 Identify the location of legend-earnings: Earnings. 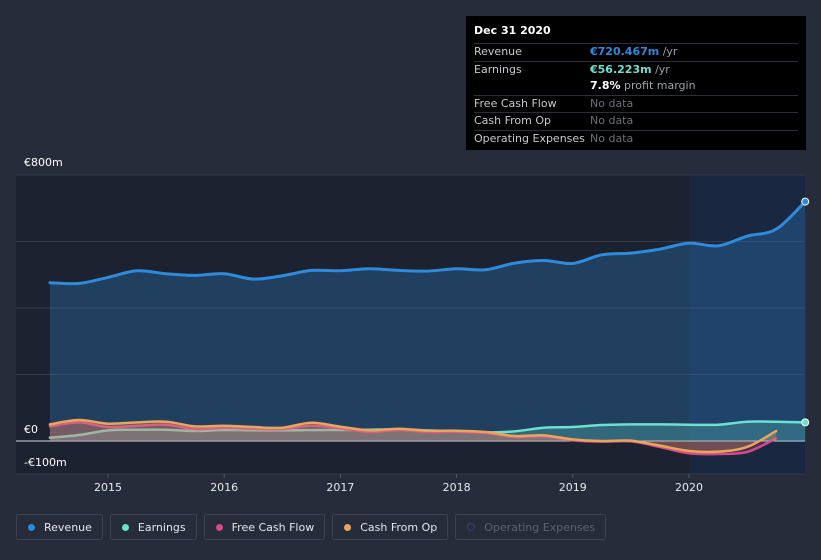
(153, 527).